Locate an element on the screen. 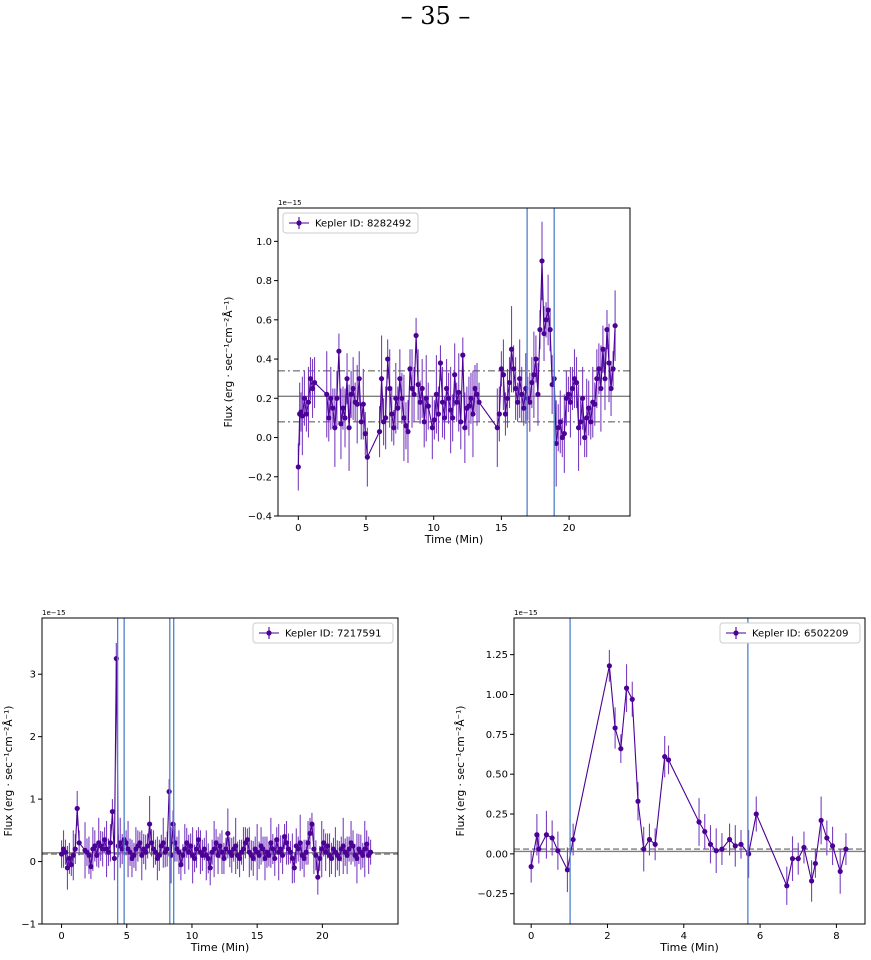  y-tick-label: −0.2 is located at coordinates (260, 477).